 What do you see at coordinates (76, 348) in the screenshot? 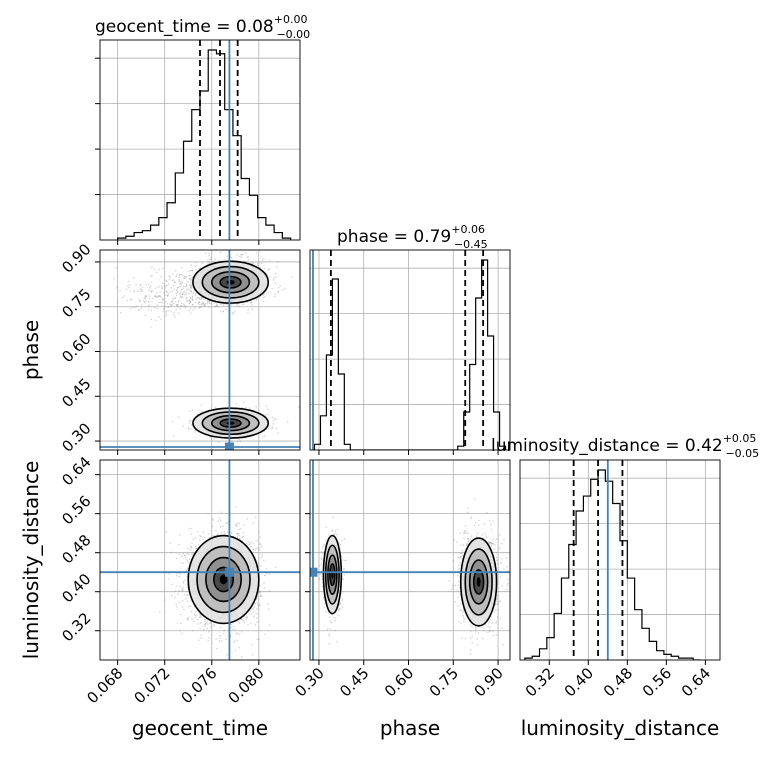
I see `y-tick-label: 0.60` at bounding box center [76, 348].